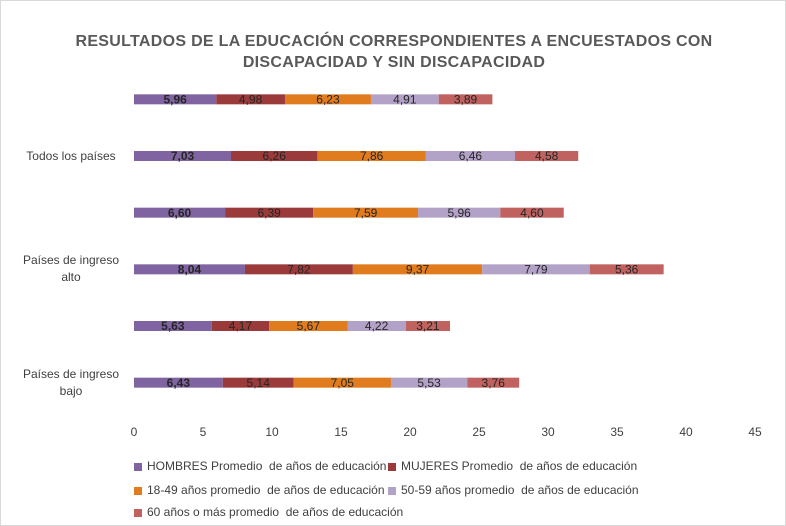 This screenshot has height=526, width=786. I want to click on data-label: 6,23, so click(328, 100).